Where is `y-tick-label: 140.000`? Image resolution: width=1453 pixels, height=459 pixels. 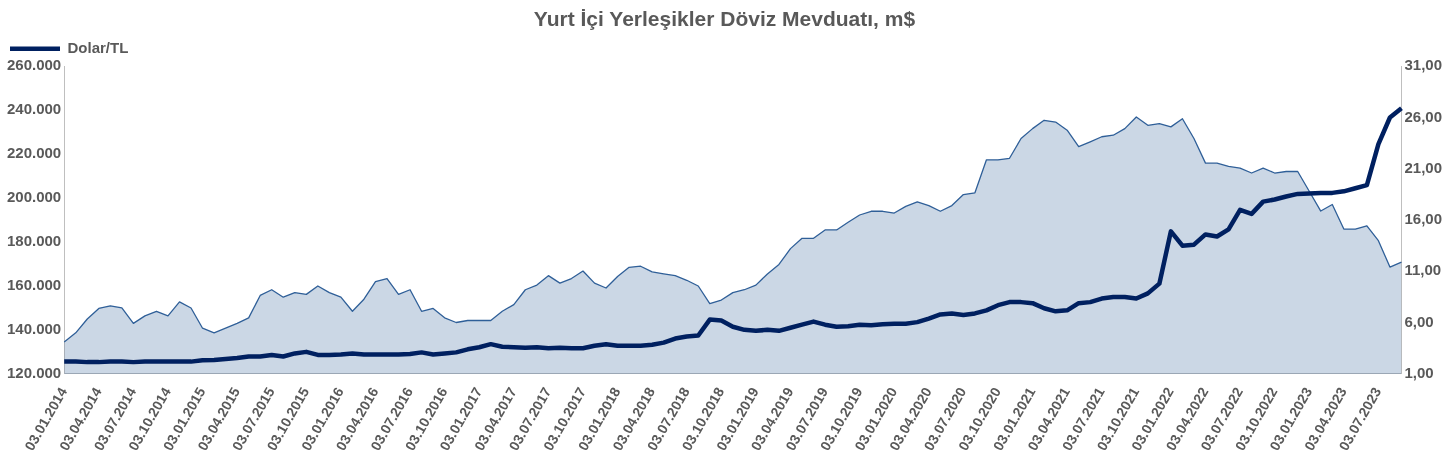 y-tick-label: 140.000 is located at coordinates (34, 329).